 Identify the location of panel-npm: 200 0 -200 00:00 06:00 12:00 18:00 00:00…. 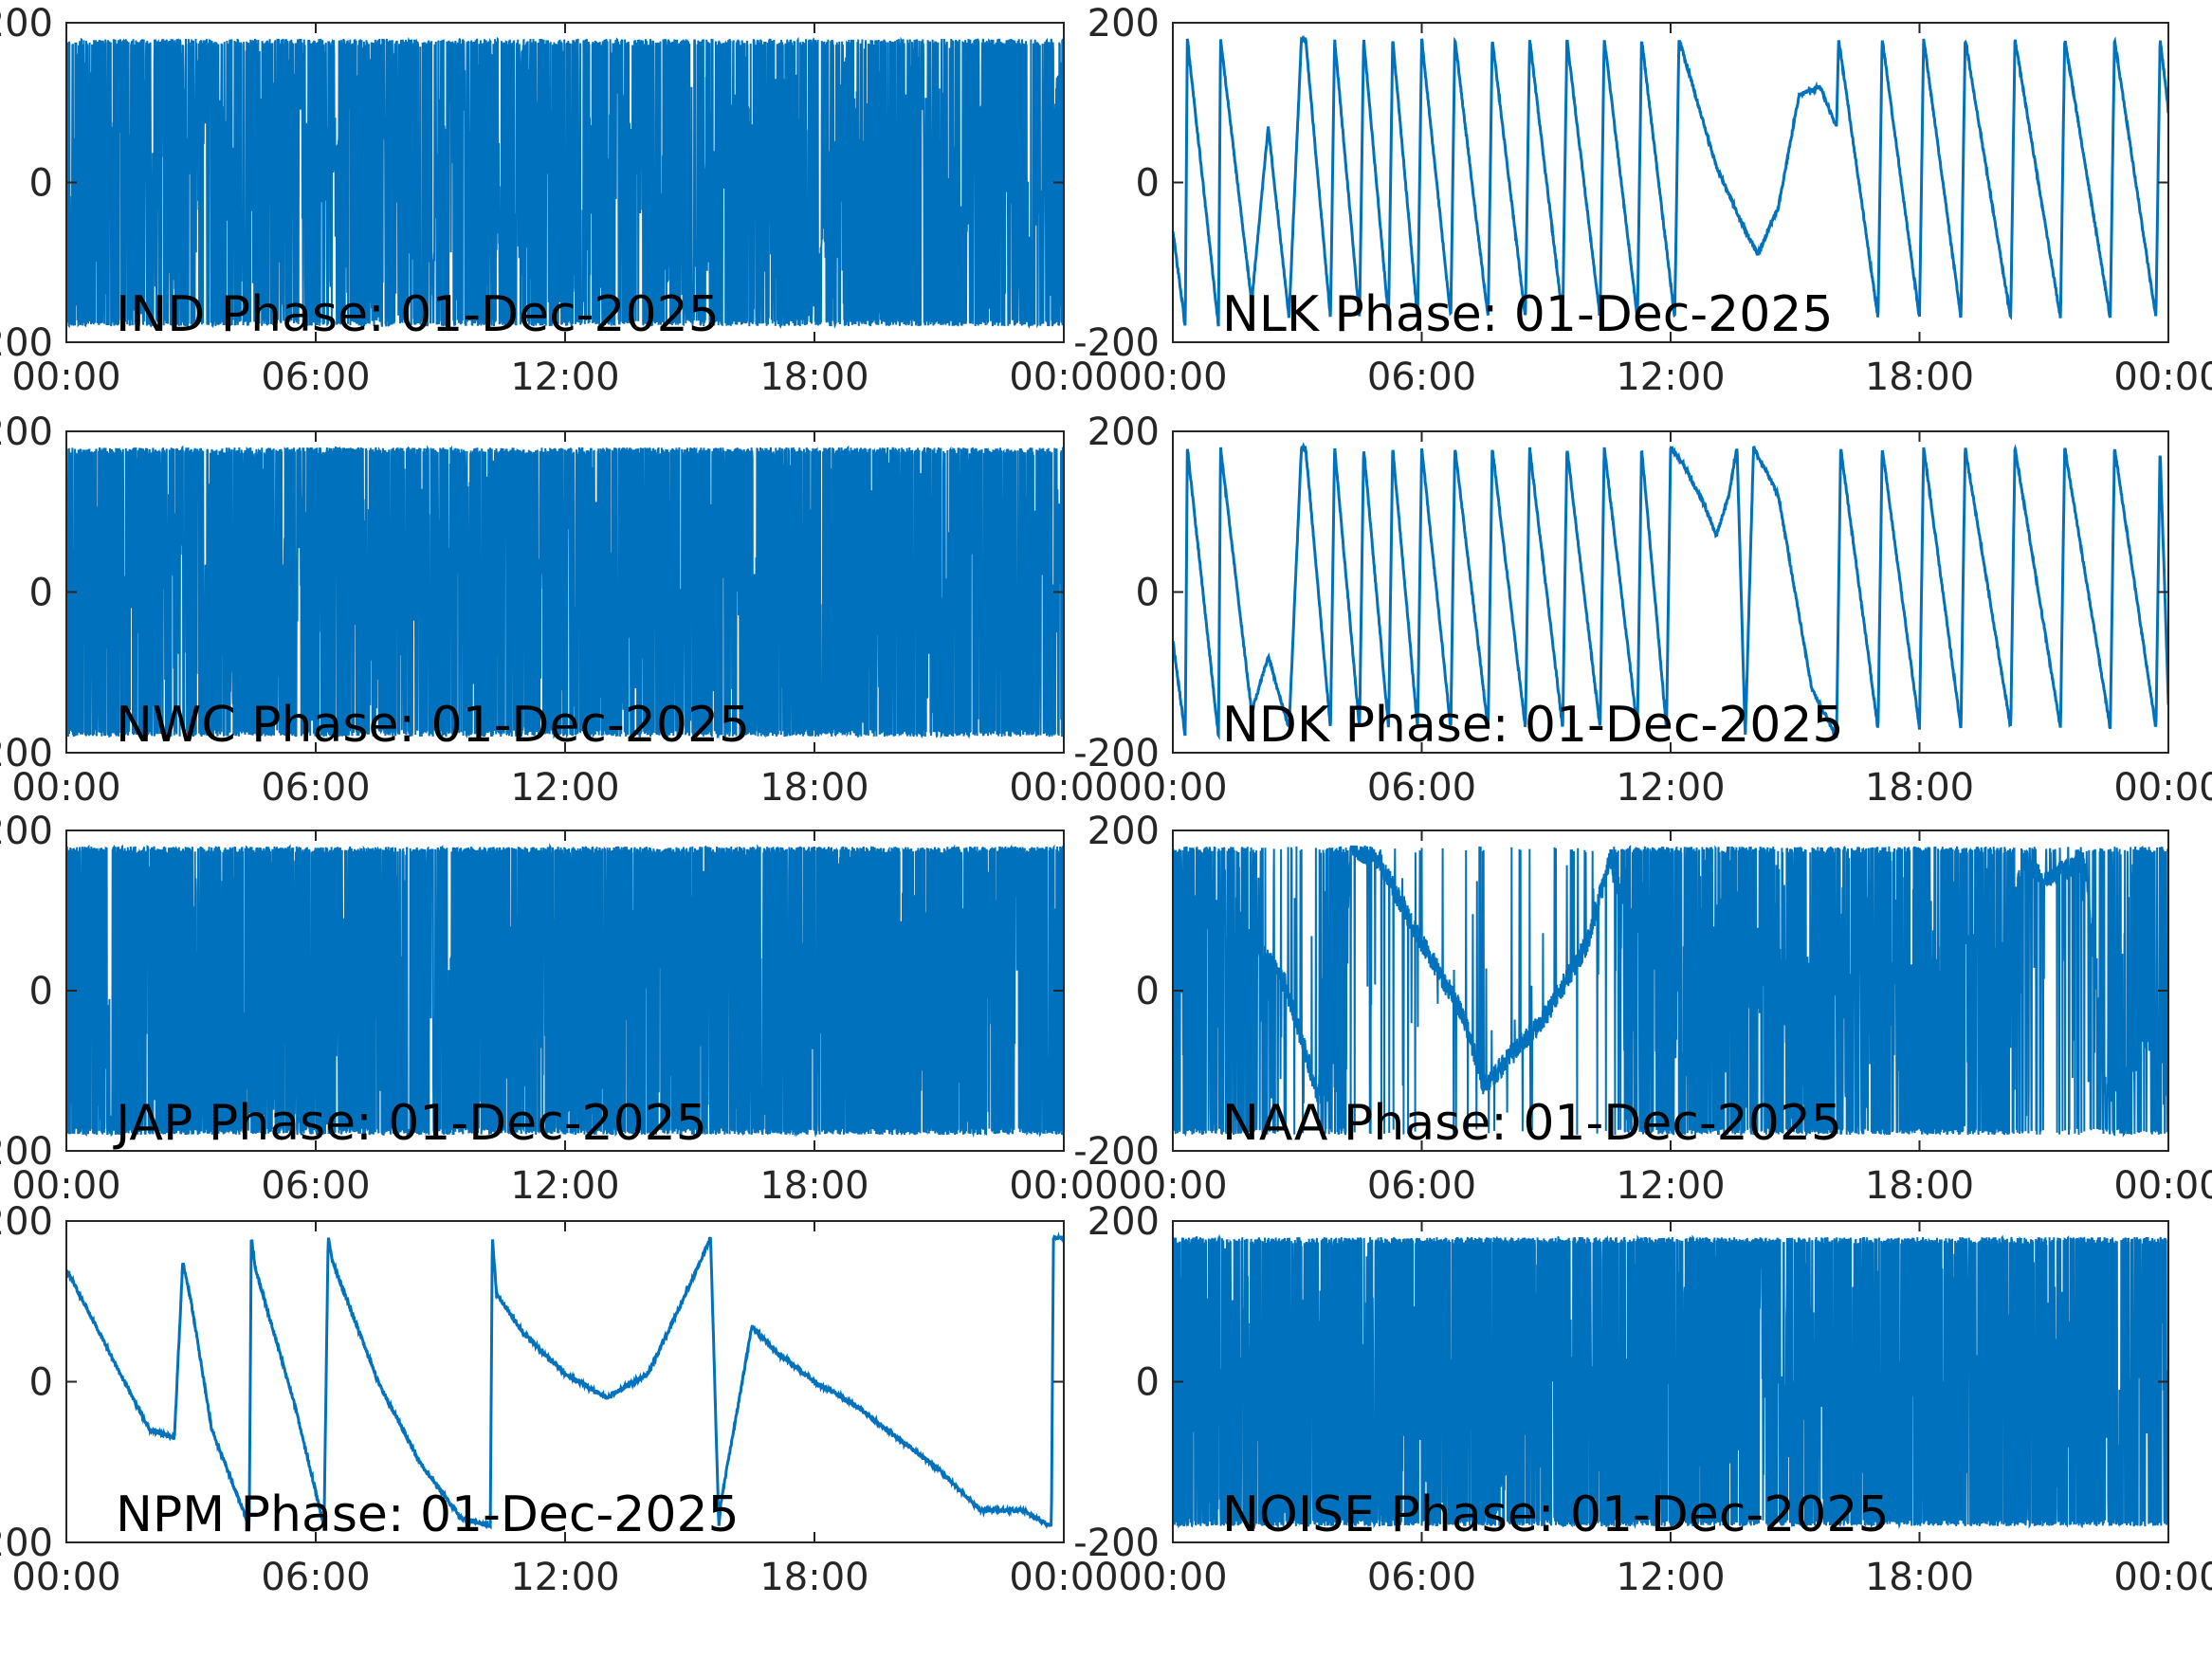
(559, 1399).